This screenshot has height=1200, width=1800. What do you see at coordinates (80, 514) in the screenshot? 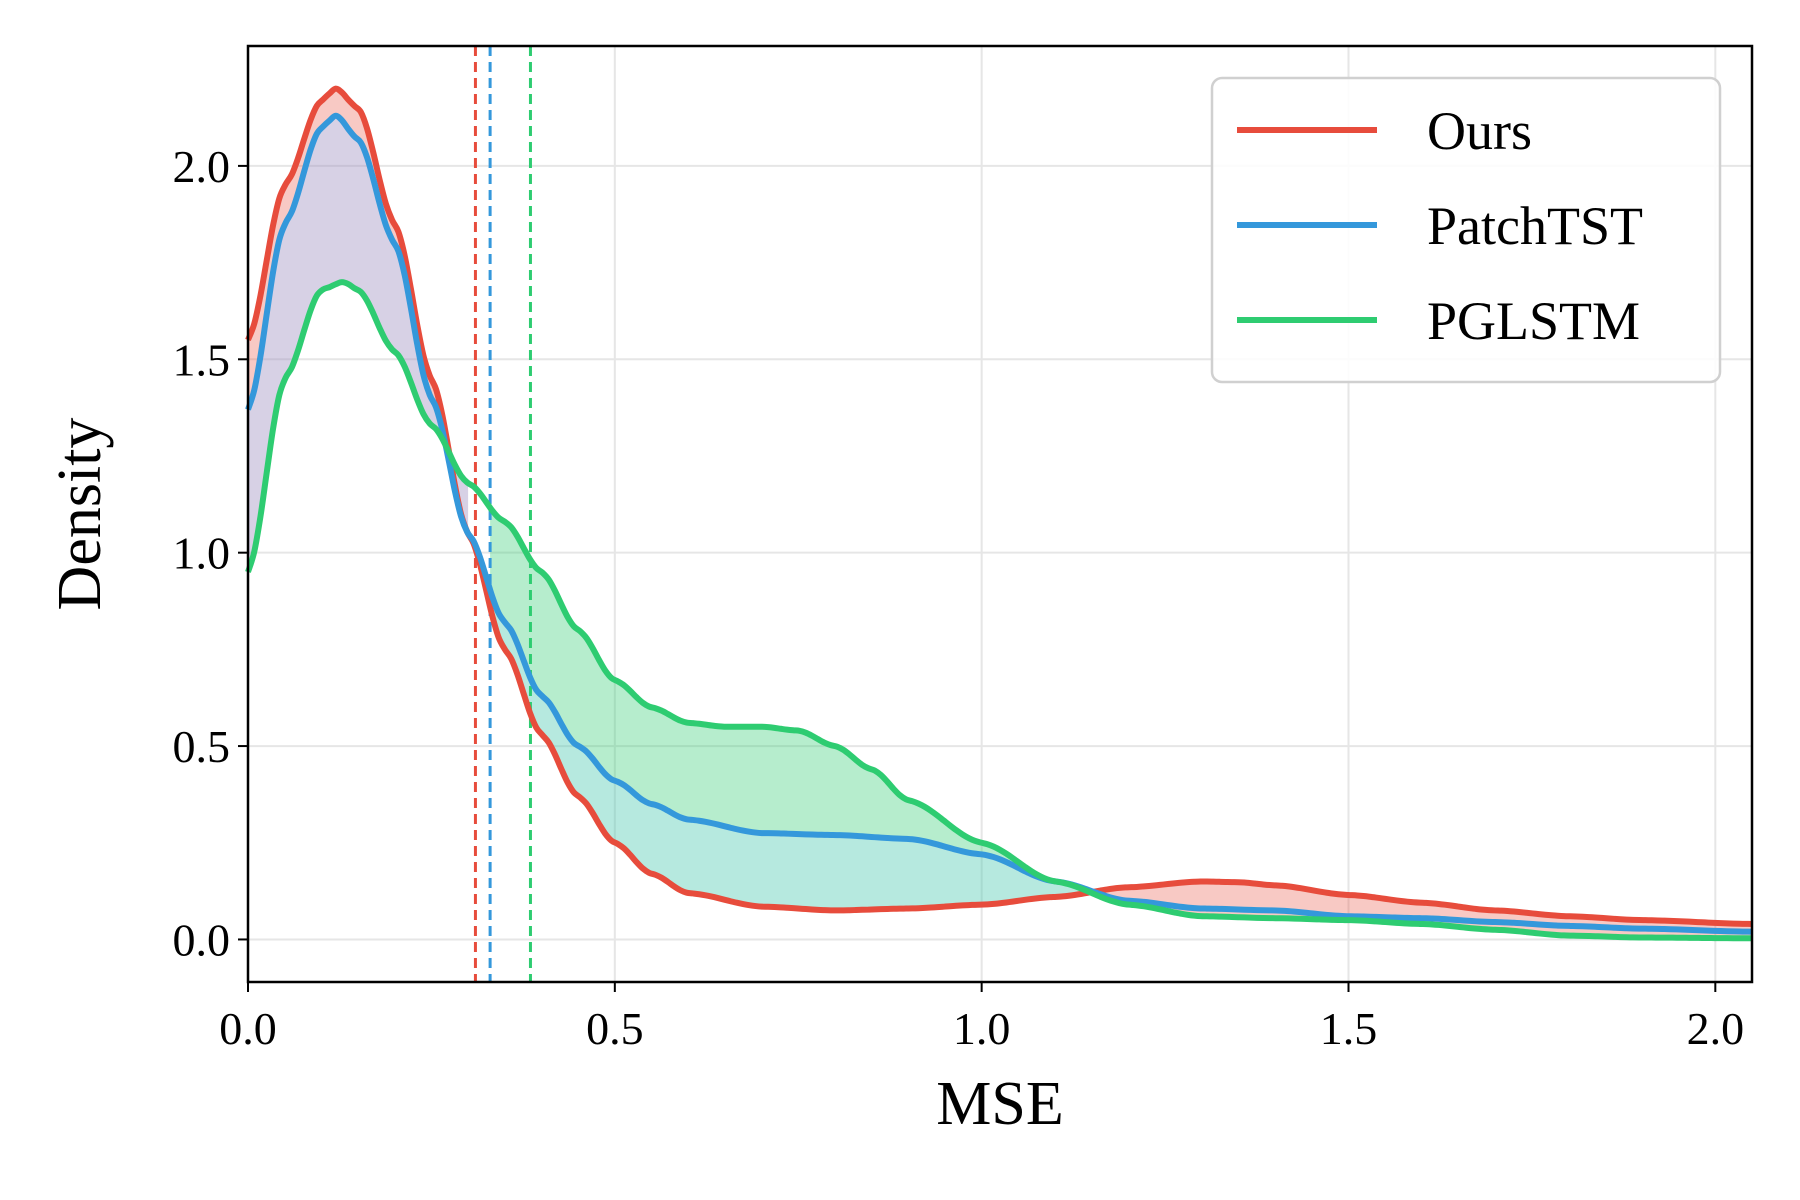
I see `y-axis-label: Density` at bounding box center [80, 514].